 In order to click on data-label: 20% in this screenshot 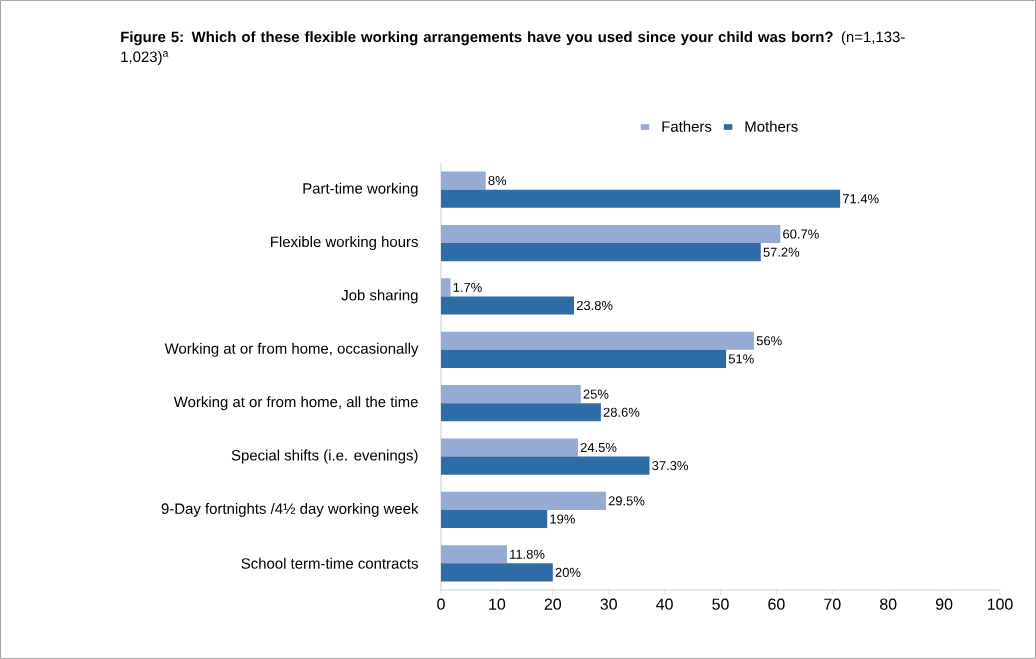, I will do `click(568, 572)`.